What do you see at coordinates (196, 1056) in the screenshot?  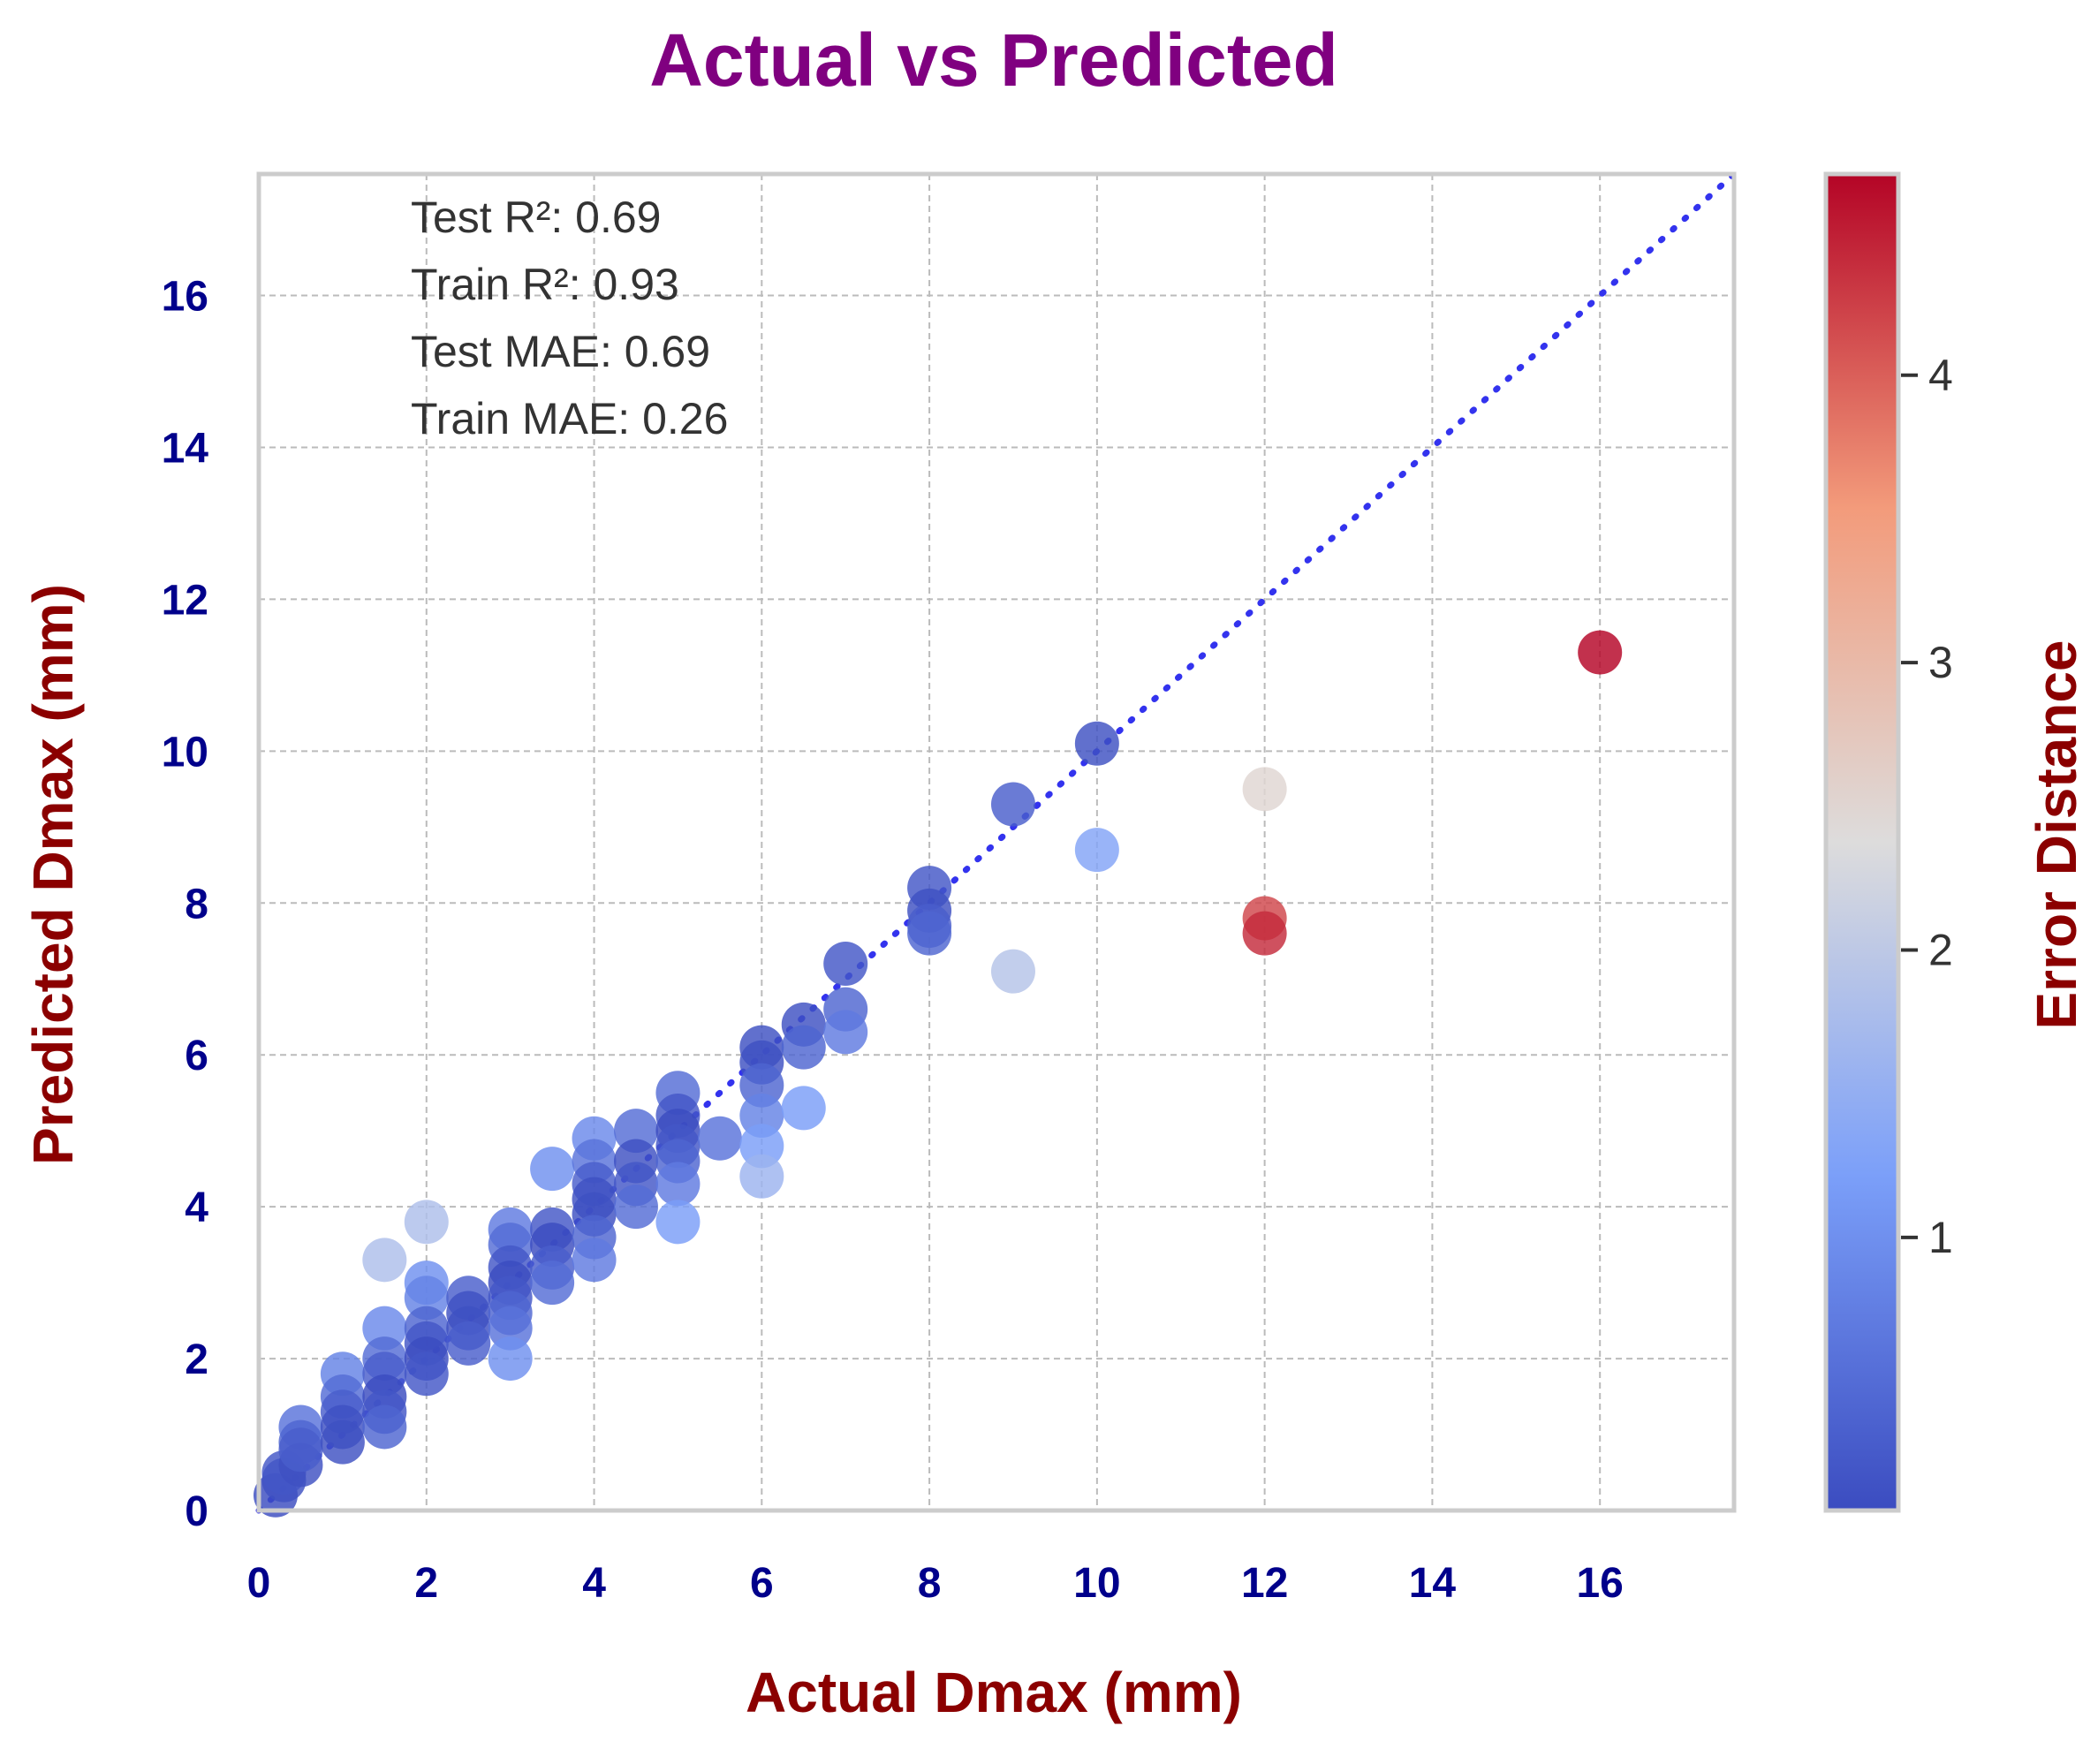 I see `y-tick-label: 6` at bounding box center [196, 1056].